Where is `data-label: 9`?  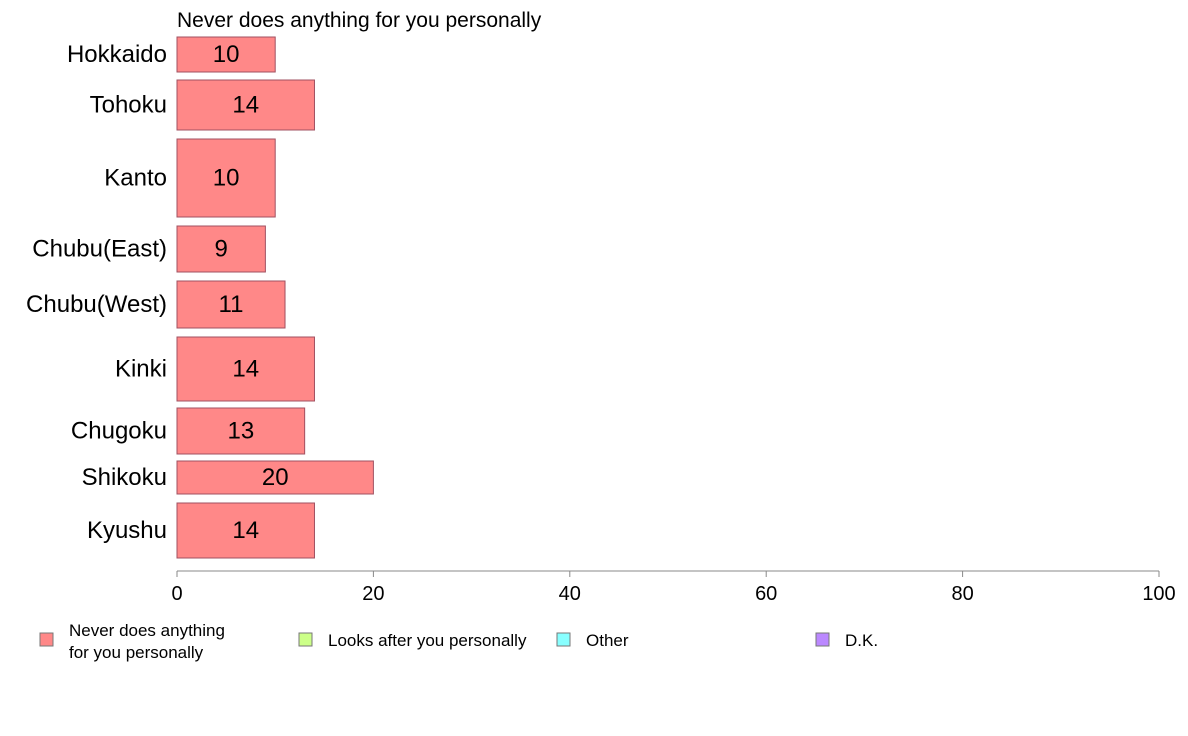
data-label: 9 is located at coordinates (221, 249).